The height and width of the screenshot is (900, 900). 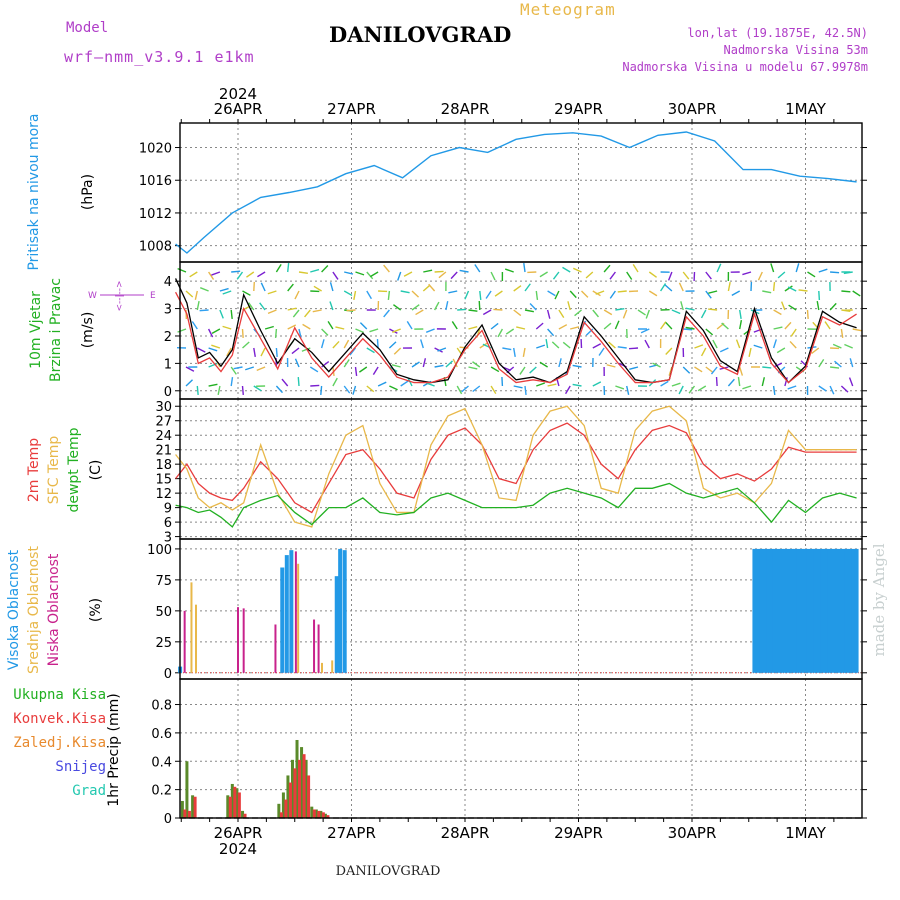 I want to click on temp-ytick-label: 3, so click(x=168, y=538).